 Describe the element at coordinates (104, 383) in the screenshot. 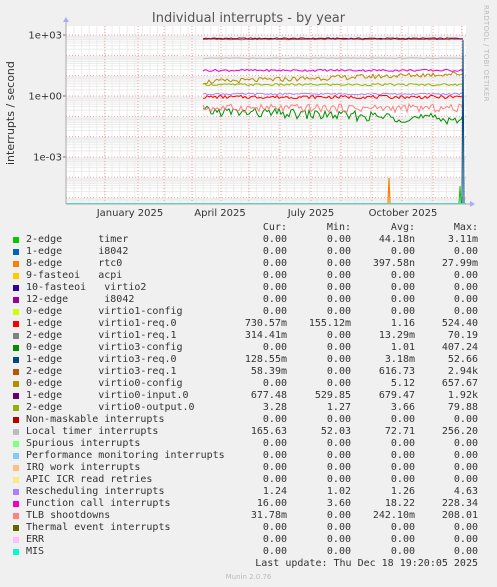

I see `legend-series-name: 0-edge virtio0-config` at that location.